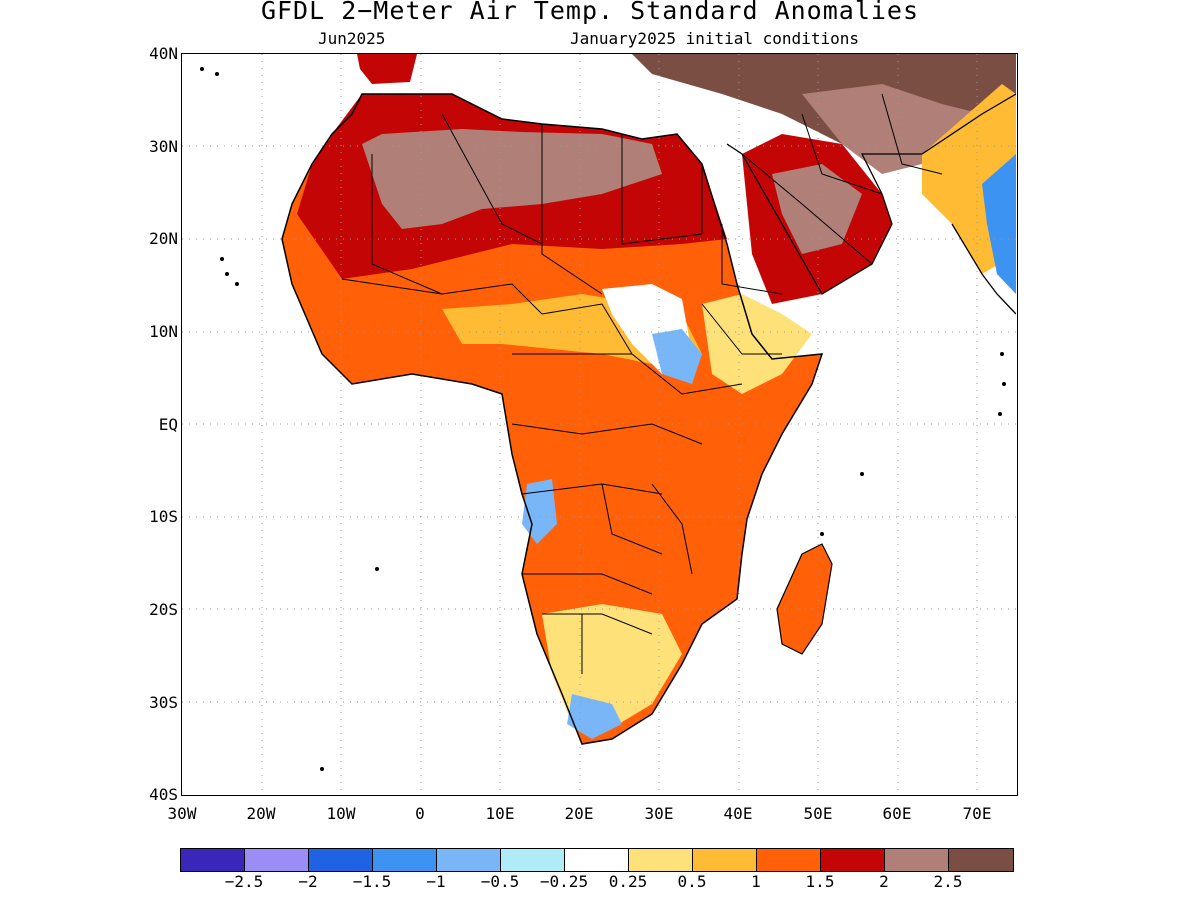 The image size is (1200, 900). What do you see at coordinates (163, 53) in the screenshot?
I see `lat-label-40n: 40N` at bounding box center [163, 53].